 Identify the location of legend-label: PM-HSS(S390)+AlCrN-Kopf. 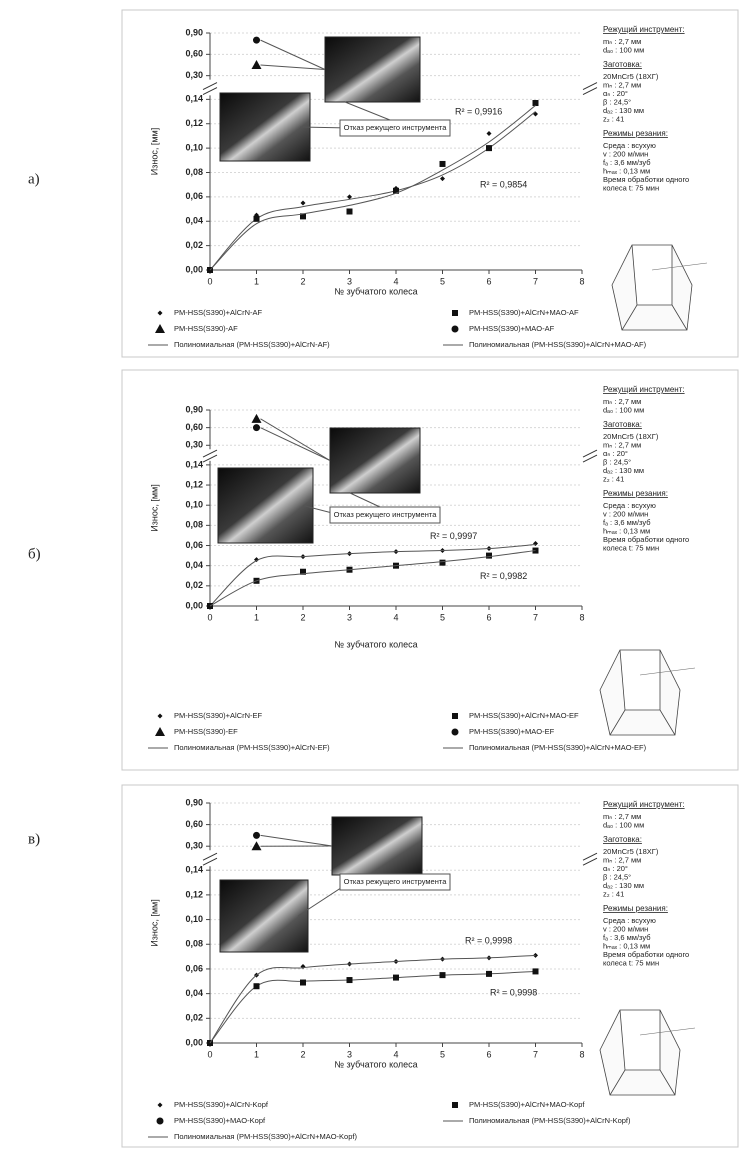
(221, 1104).